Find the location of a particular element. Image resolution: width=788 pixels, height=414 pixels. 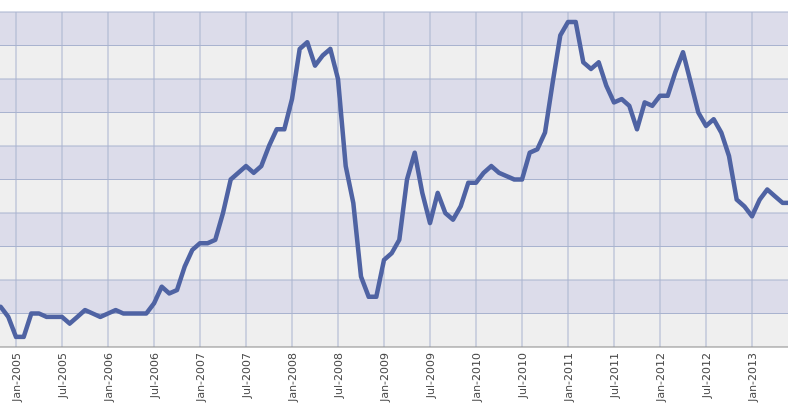

x-tick-label: Jul-2008 is located at coordinates (338, 376).